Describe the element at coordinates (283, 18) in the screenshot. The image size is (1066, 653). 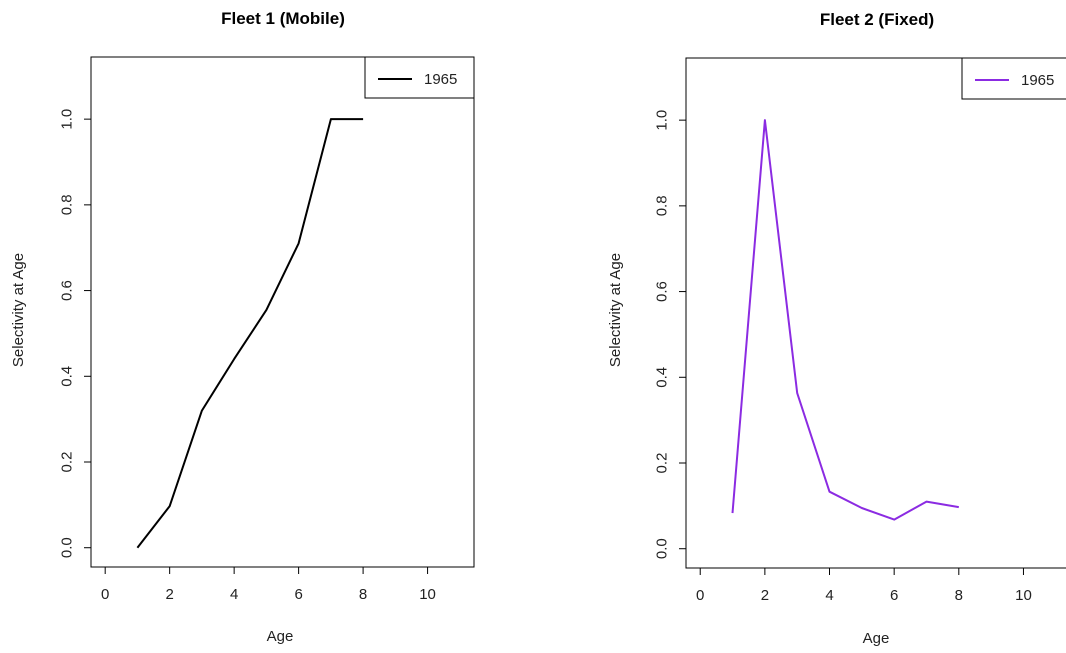
I see `chart-title: Fleet 1 (Mobile)` at that location.